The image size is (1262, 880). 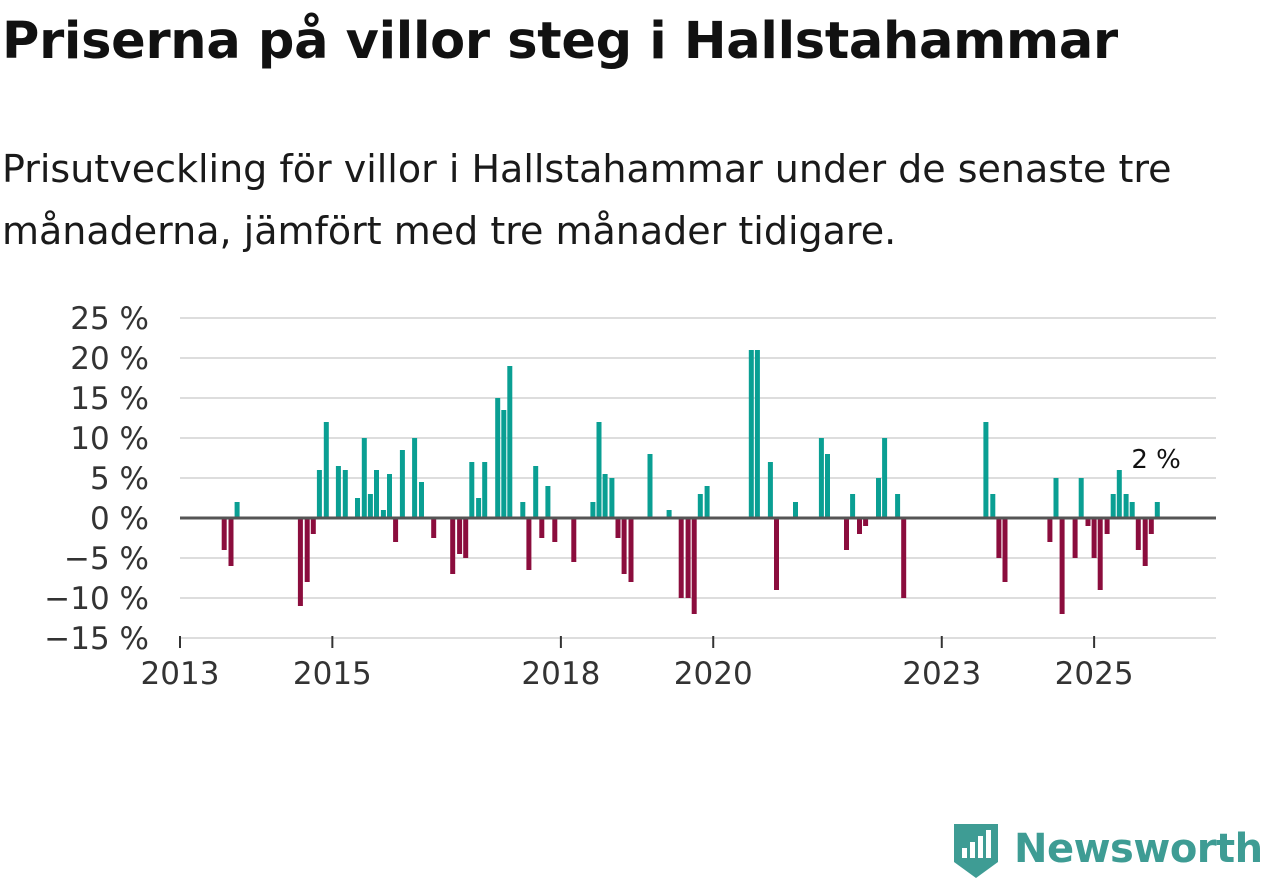 What do you see at coordinates (109, 319) in the screenshot?
I see `y-tick-label: 25 %` at bounding box center [109, 319].